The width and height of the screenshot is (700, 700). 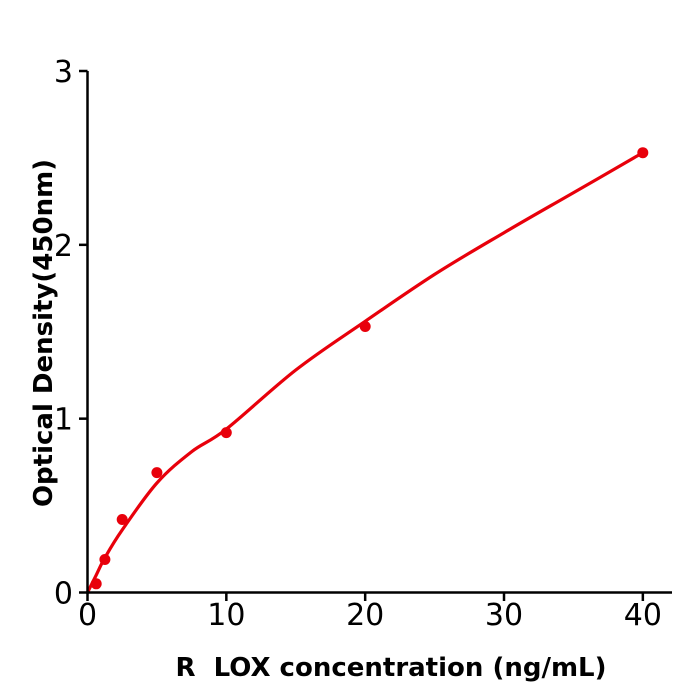 What do you see at coordinates (63, 246) in the screenshot?
I see `y-tick-label: 2` at bounding box center [63, 246].